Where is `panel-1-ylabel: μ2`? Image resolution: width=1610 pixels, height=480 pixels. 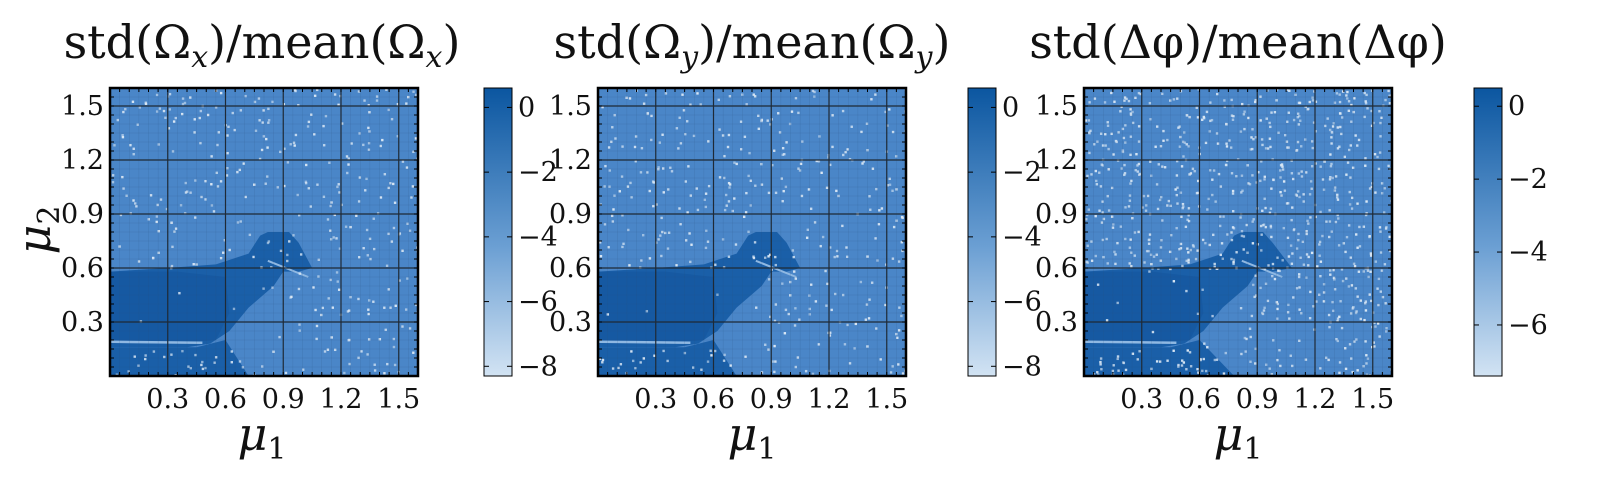
panel-1-ylabel: μ2 is located at coordinates (37, 230).